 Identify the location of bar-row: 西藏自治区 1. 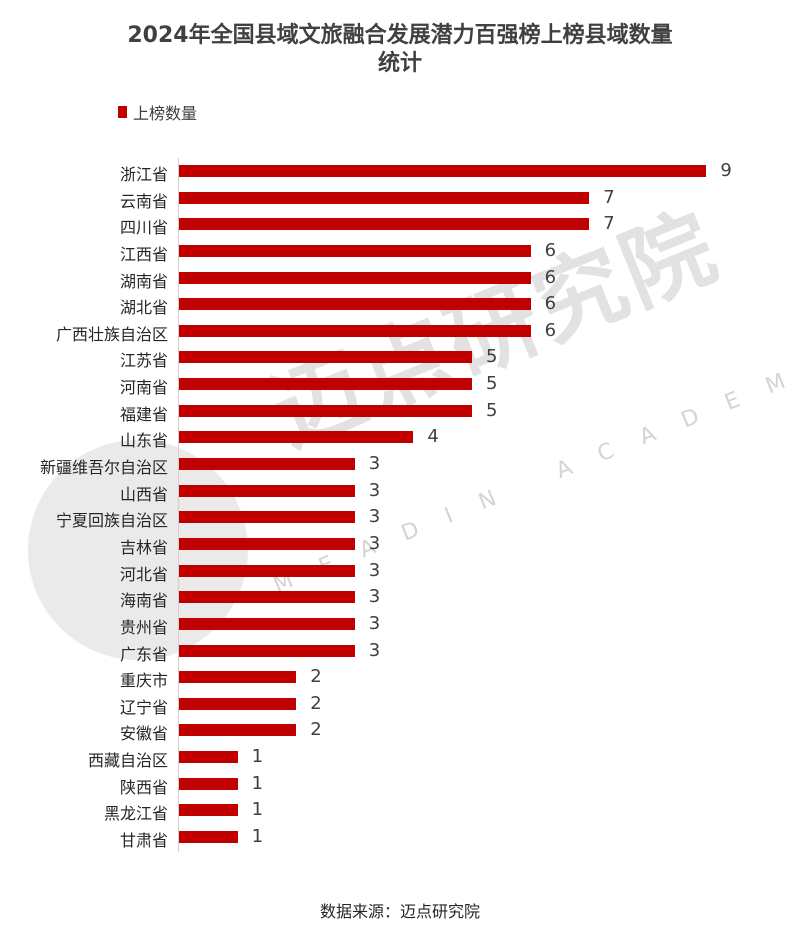
(400, 757).